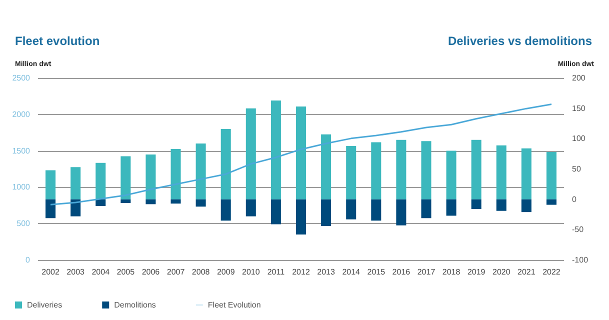  Describe the element at coordinates (101, 272) in the screenshot. I see `x-tick-label: 2004` at that location.